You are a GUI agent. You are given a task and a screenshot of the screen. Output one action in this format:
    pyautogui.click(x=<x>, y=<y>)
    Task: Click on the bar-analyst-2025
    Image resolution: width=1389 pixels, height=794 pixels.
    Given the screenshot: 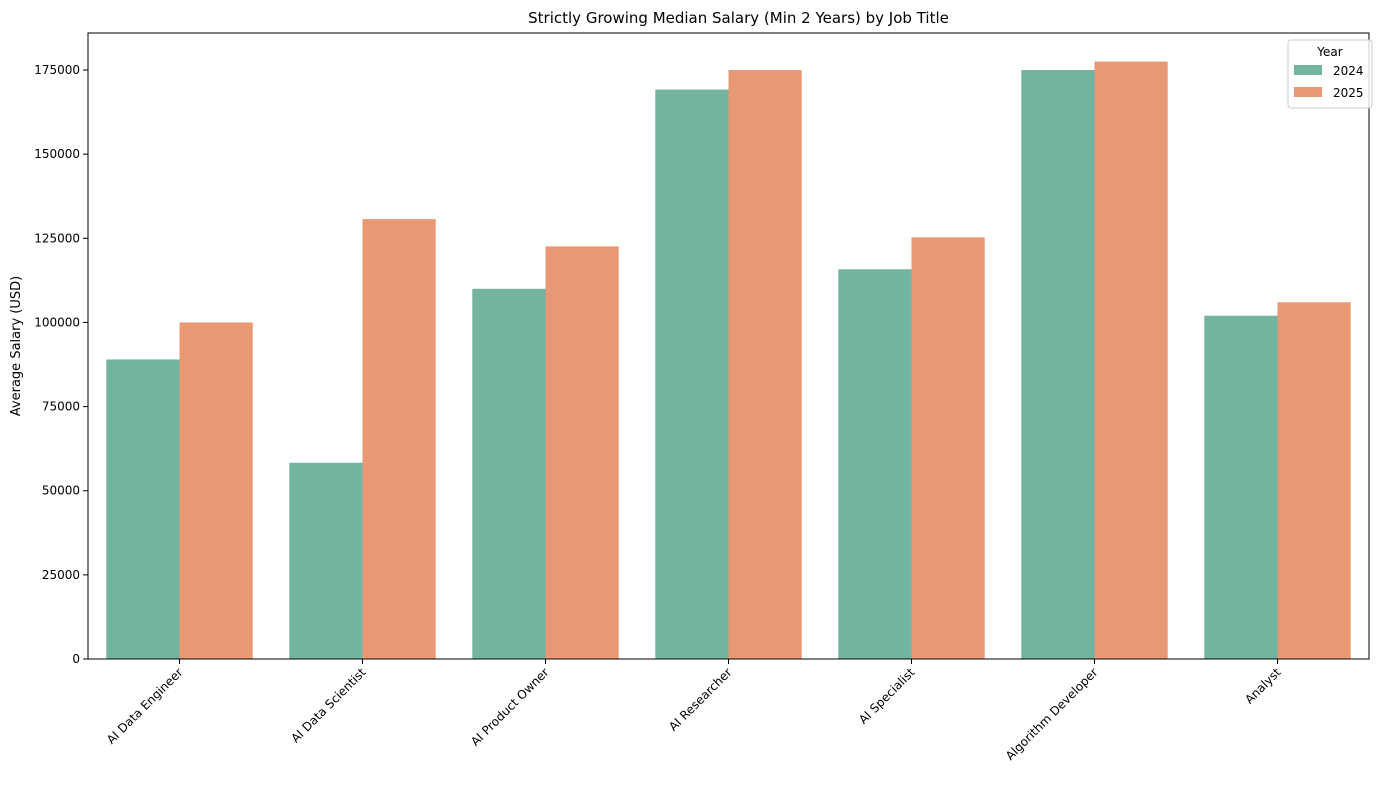 What is the action you would take?
    pyautogui.click(x=1314, y=480)
    